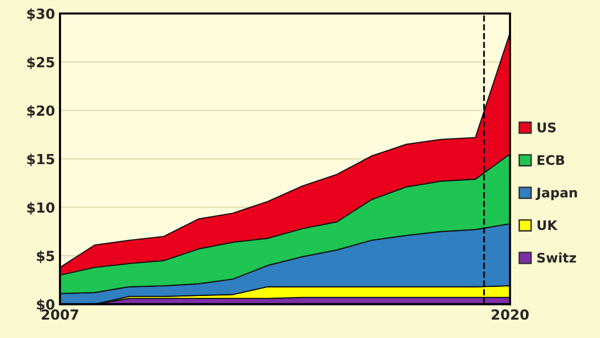 Image resolution: width=600 pixels, height=338 pixels. Describe the element at coordinates (556, 194) in the screenshot. I see `legend-label: Japan` at that location.